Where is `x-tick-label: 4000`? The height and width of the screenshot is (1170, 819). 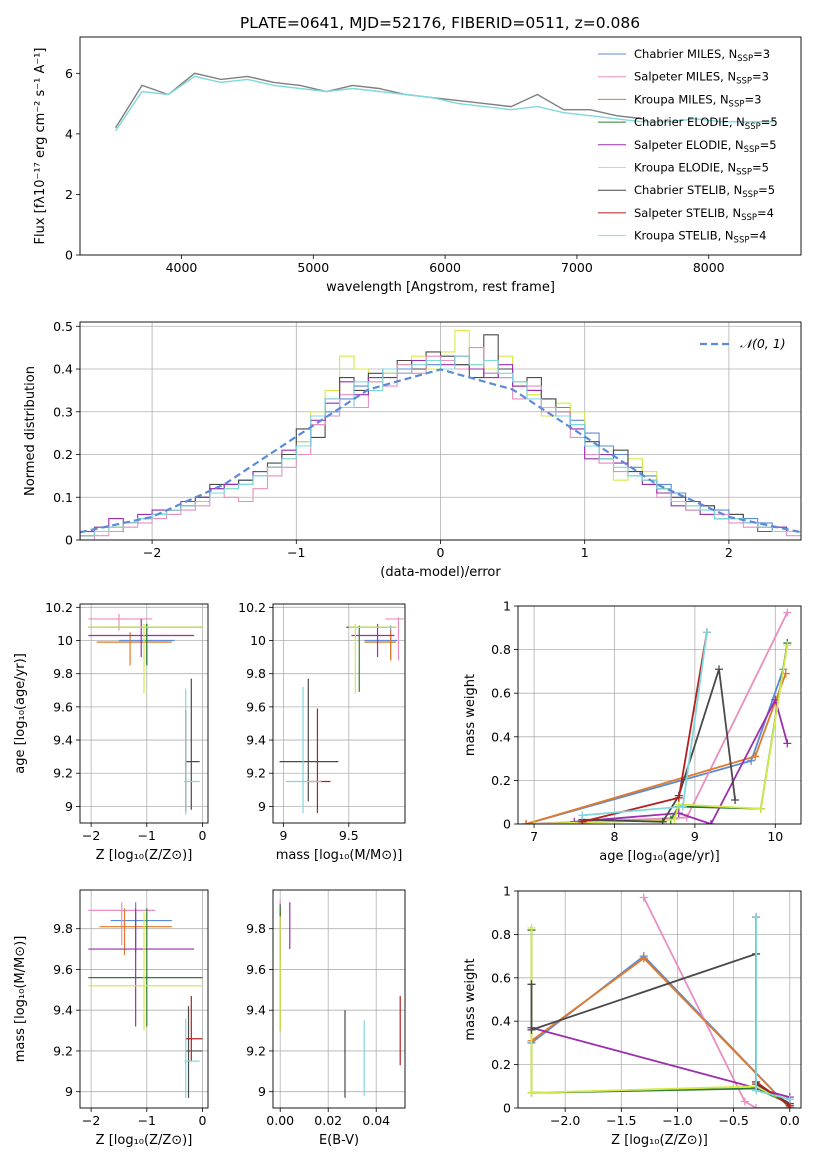
x-tick-label: 4000 is located at coordinates (182, 267).